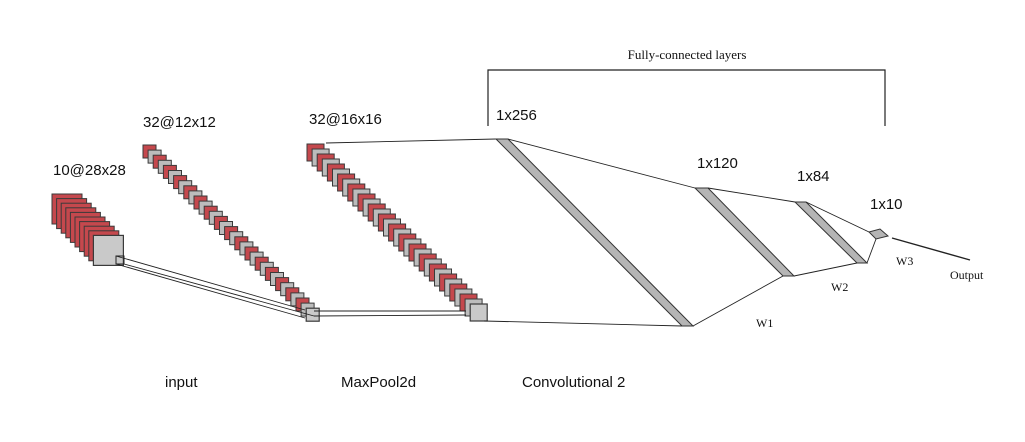 The height and width of the screenshot is (442, 1025). What do you see at coordinates (717, 163) in the screenshot?
I see `fc2-shape-label: 1x120` at bounding box center [717, 163].